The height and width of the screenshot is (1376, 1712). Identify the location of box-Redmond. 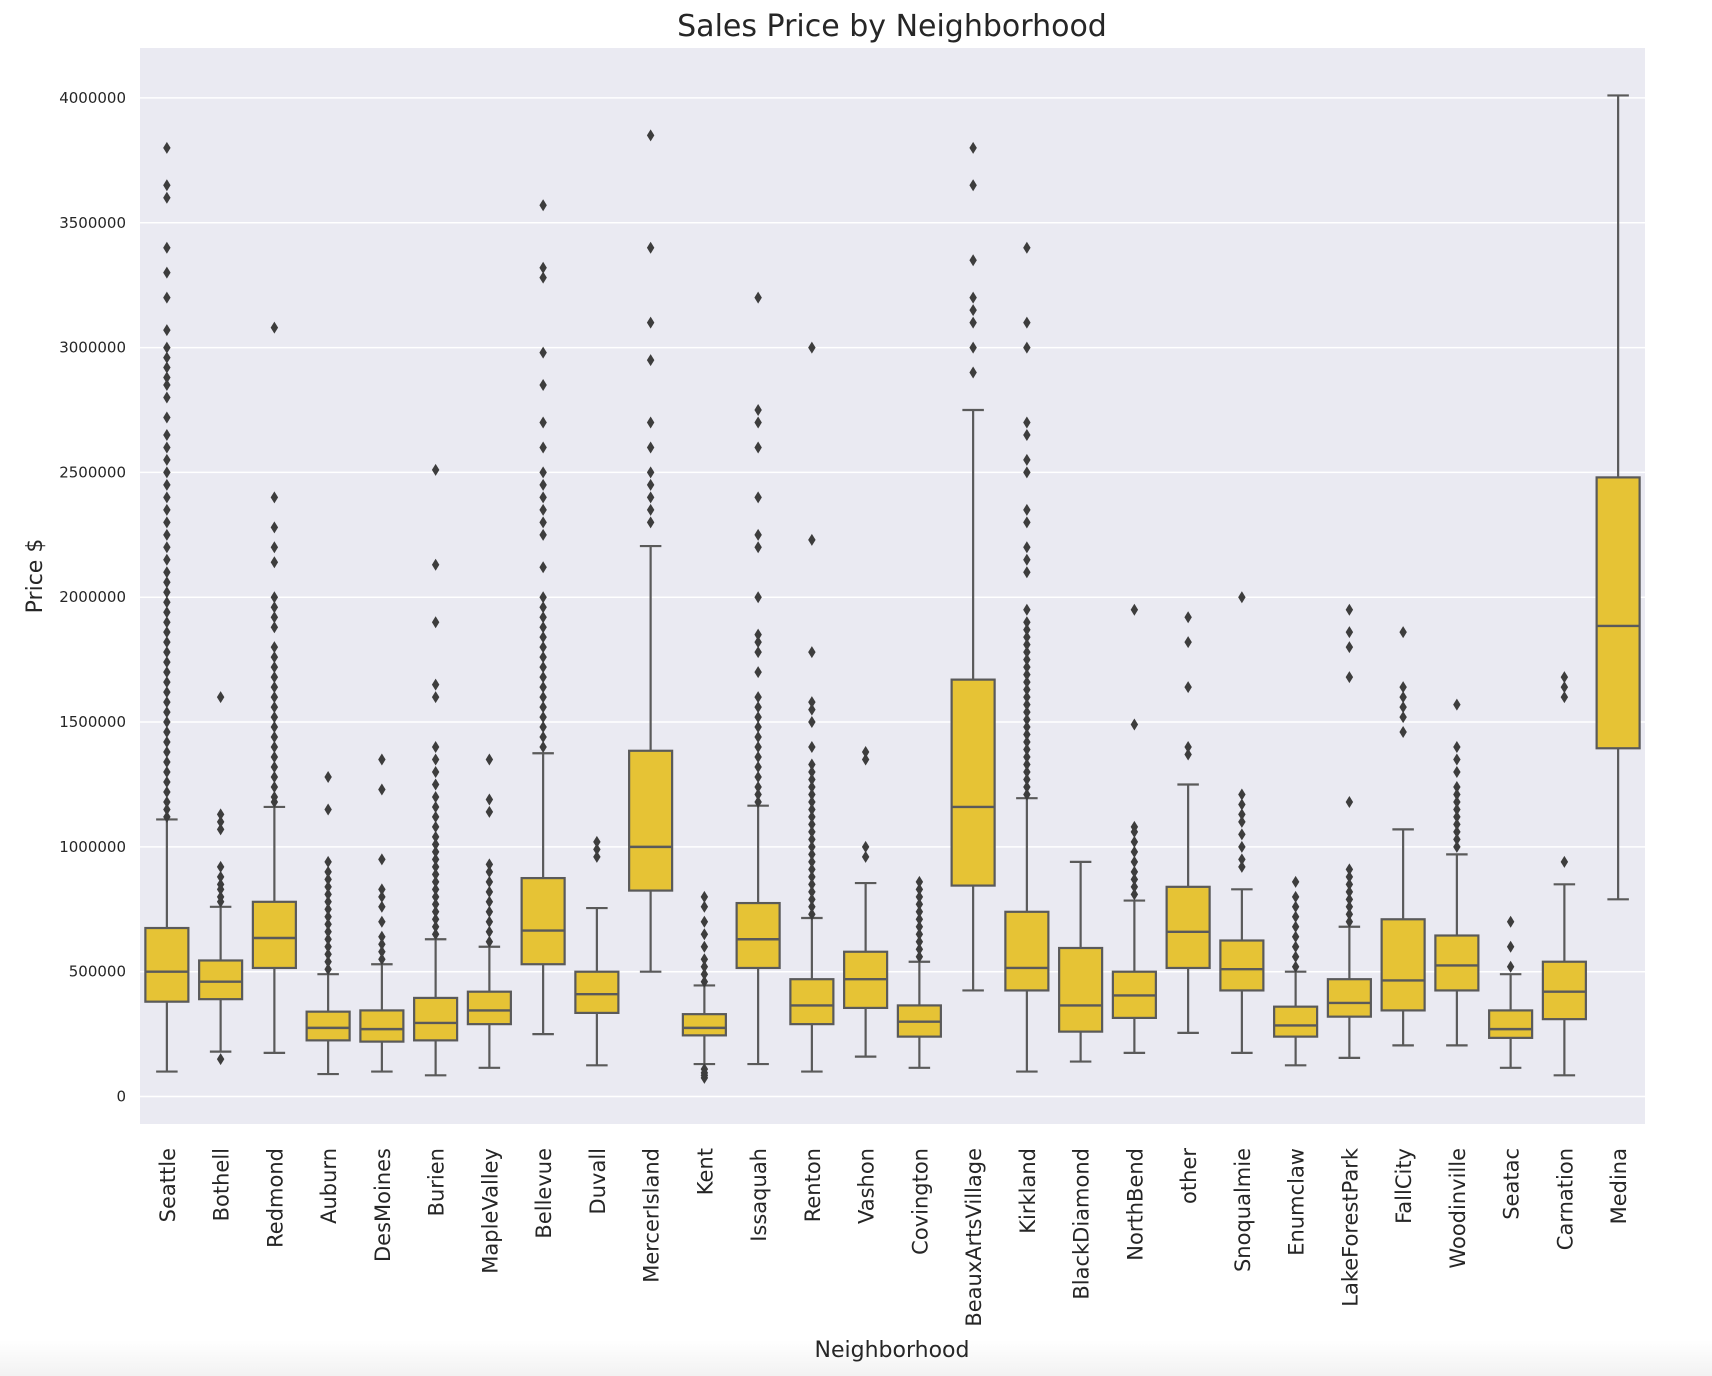
(274, 687).